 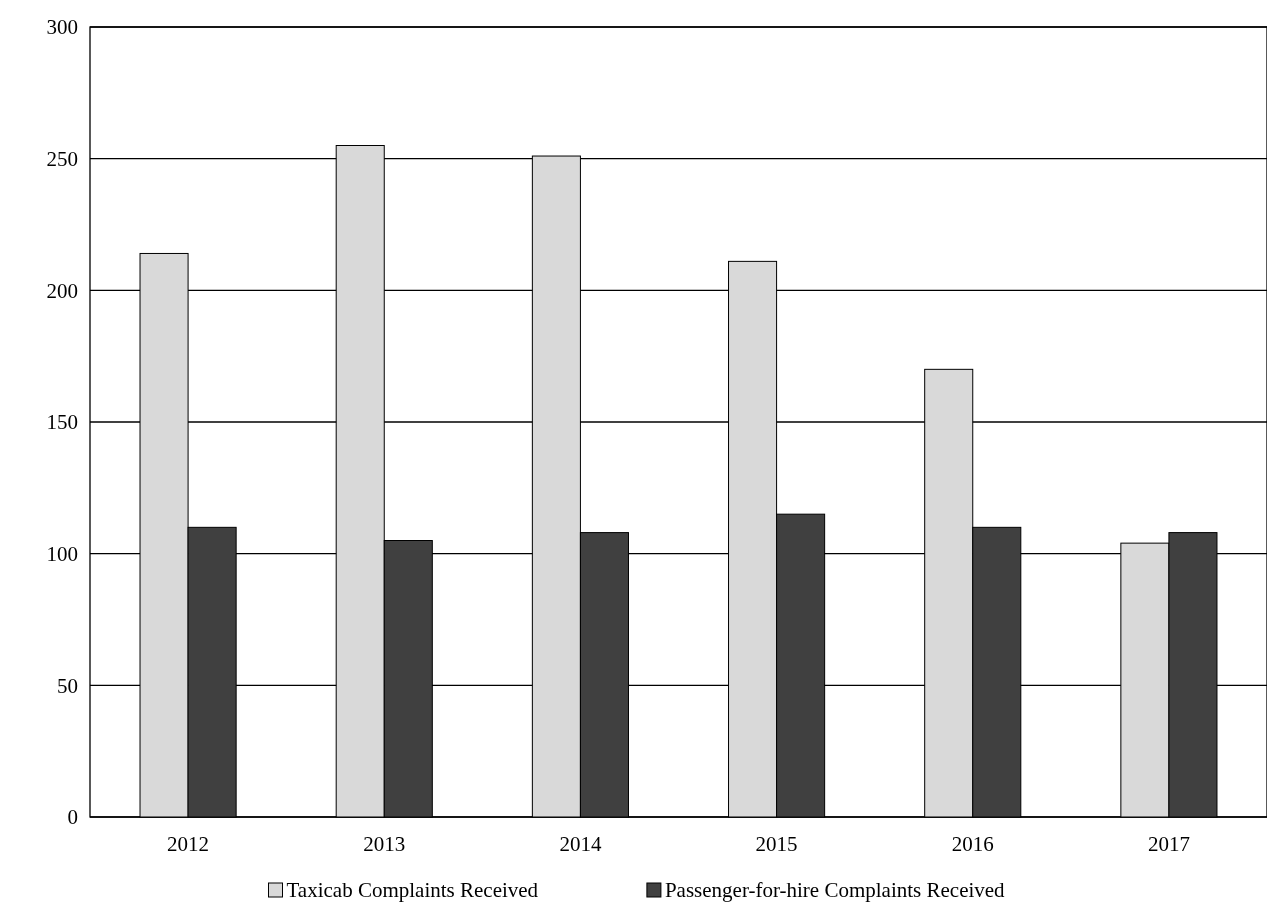 I want to click on x-tick-label: 2013, so click(x=384, y=844).